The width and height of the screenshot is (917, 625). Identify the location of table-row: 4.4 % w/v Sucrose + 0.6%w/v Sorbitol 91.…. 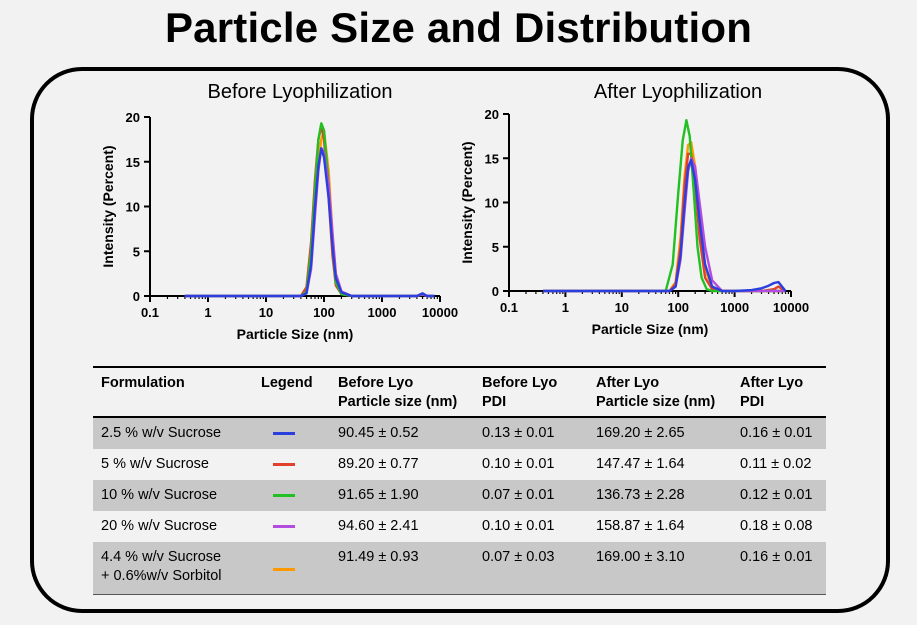
(459, 568).